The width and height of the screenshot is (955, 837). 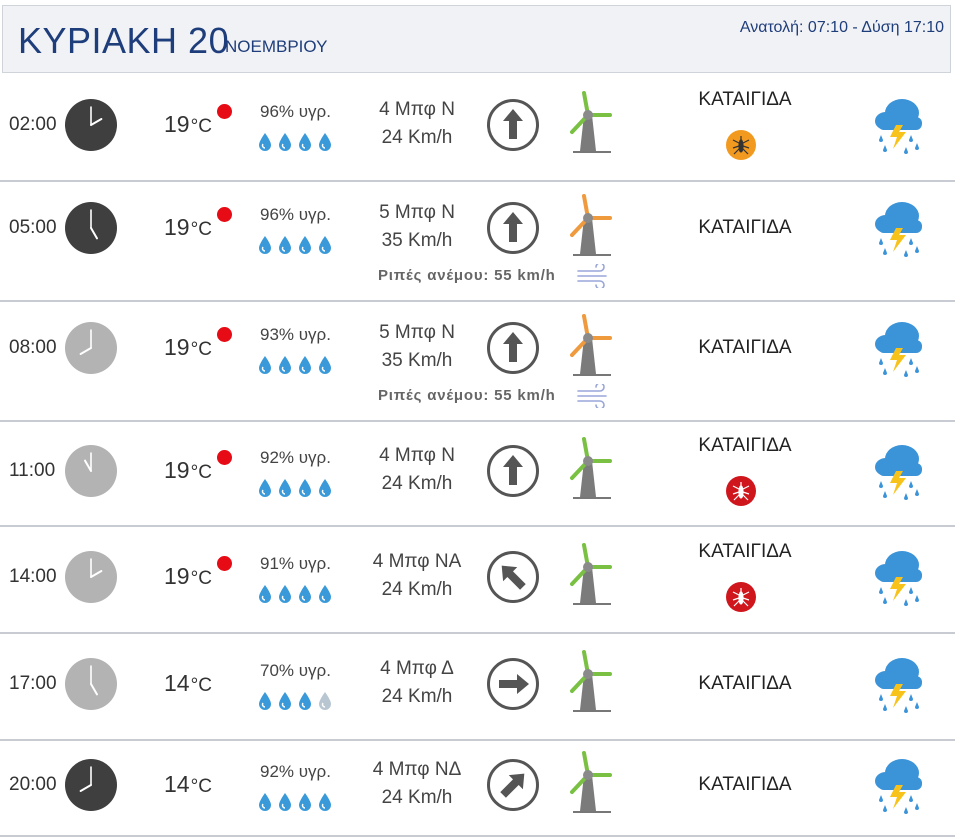 What do you see at coordinates (417, 576) in the screenshot?
I see `wind-info: 4 Μπφ ΝΑ 24 Km/h` at bounding box center [417, 576].